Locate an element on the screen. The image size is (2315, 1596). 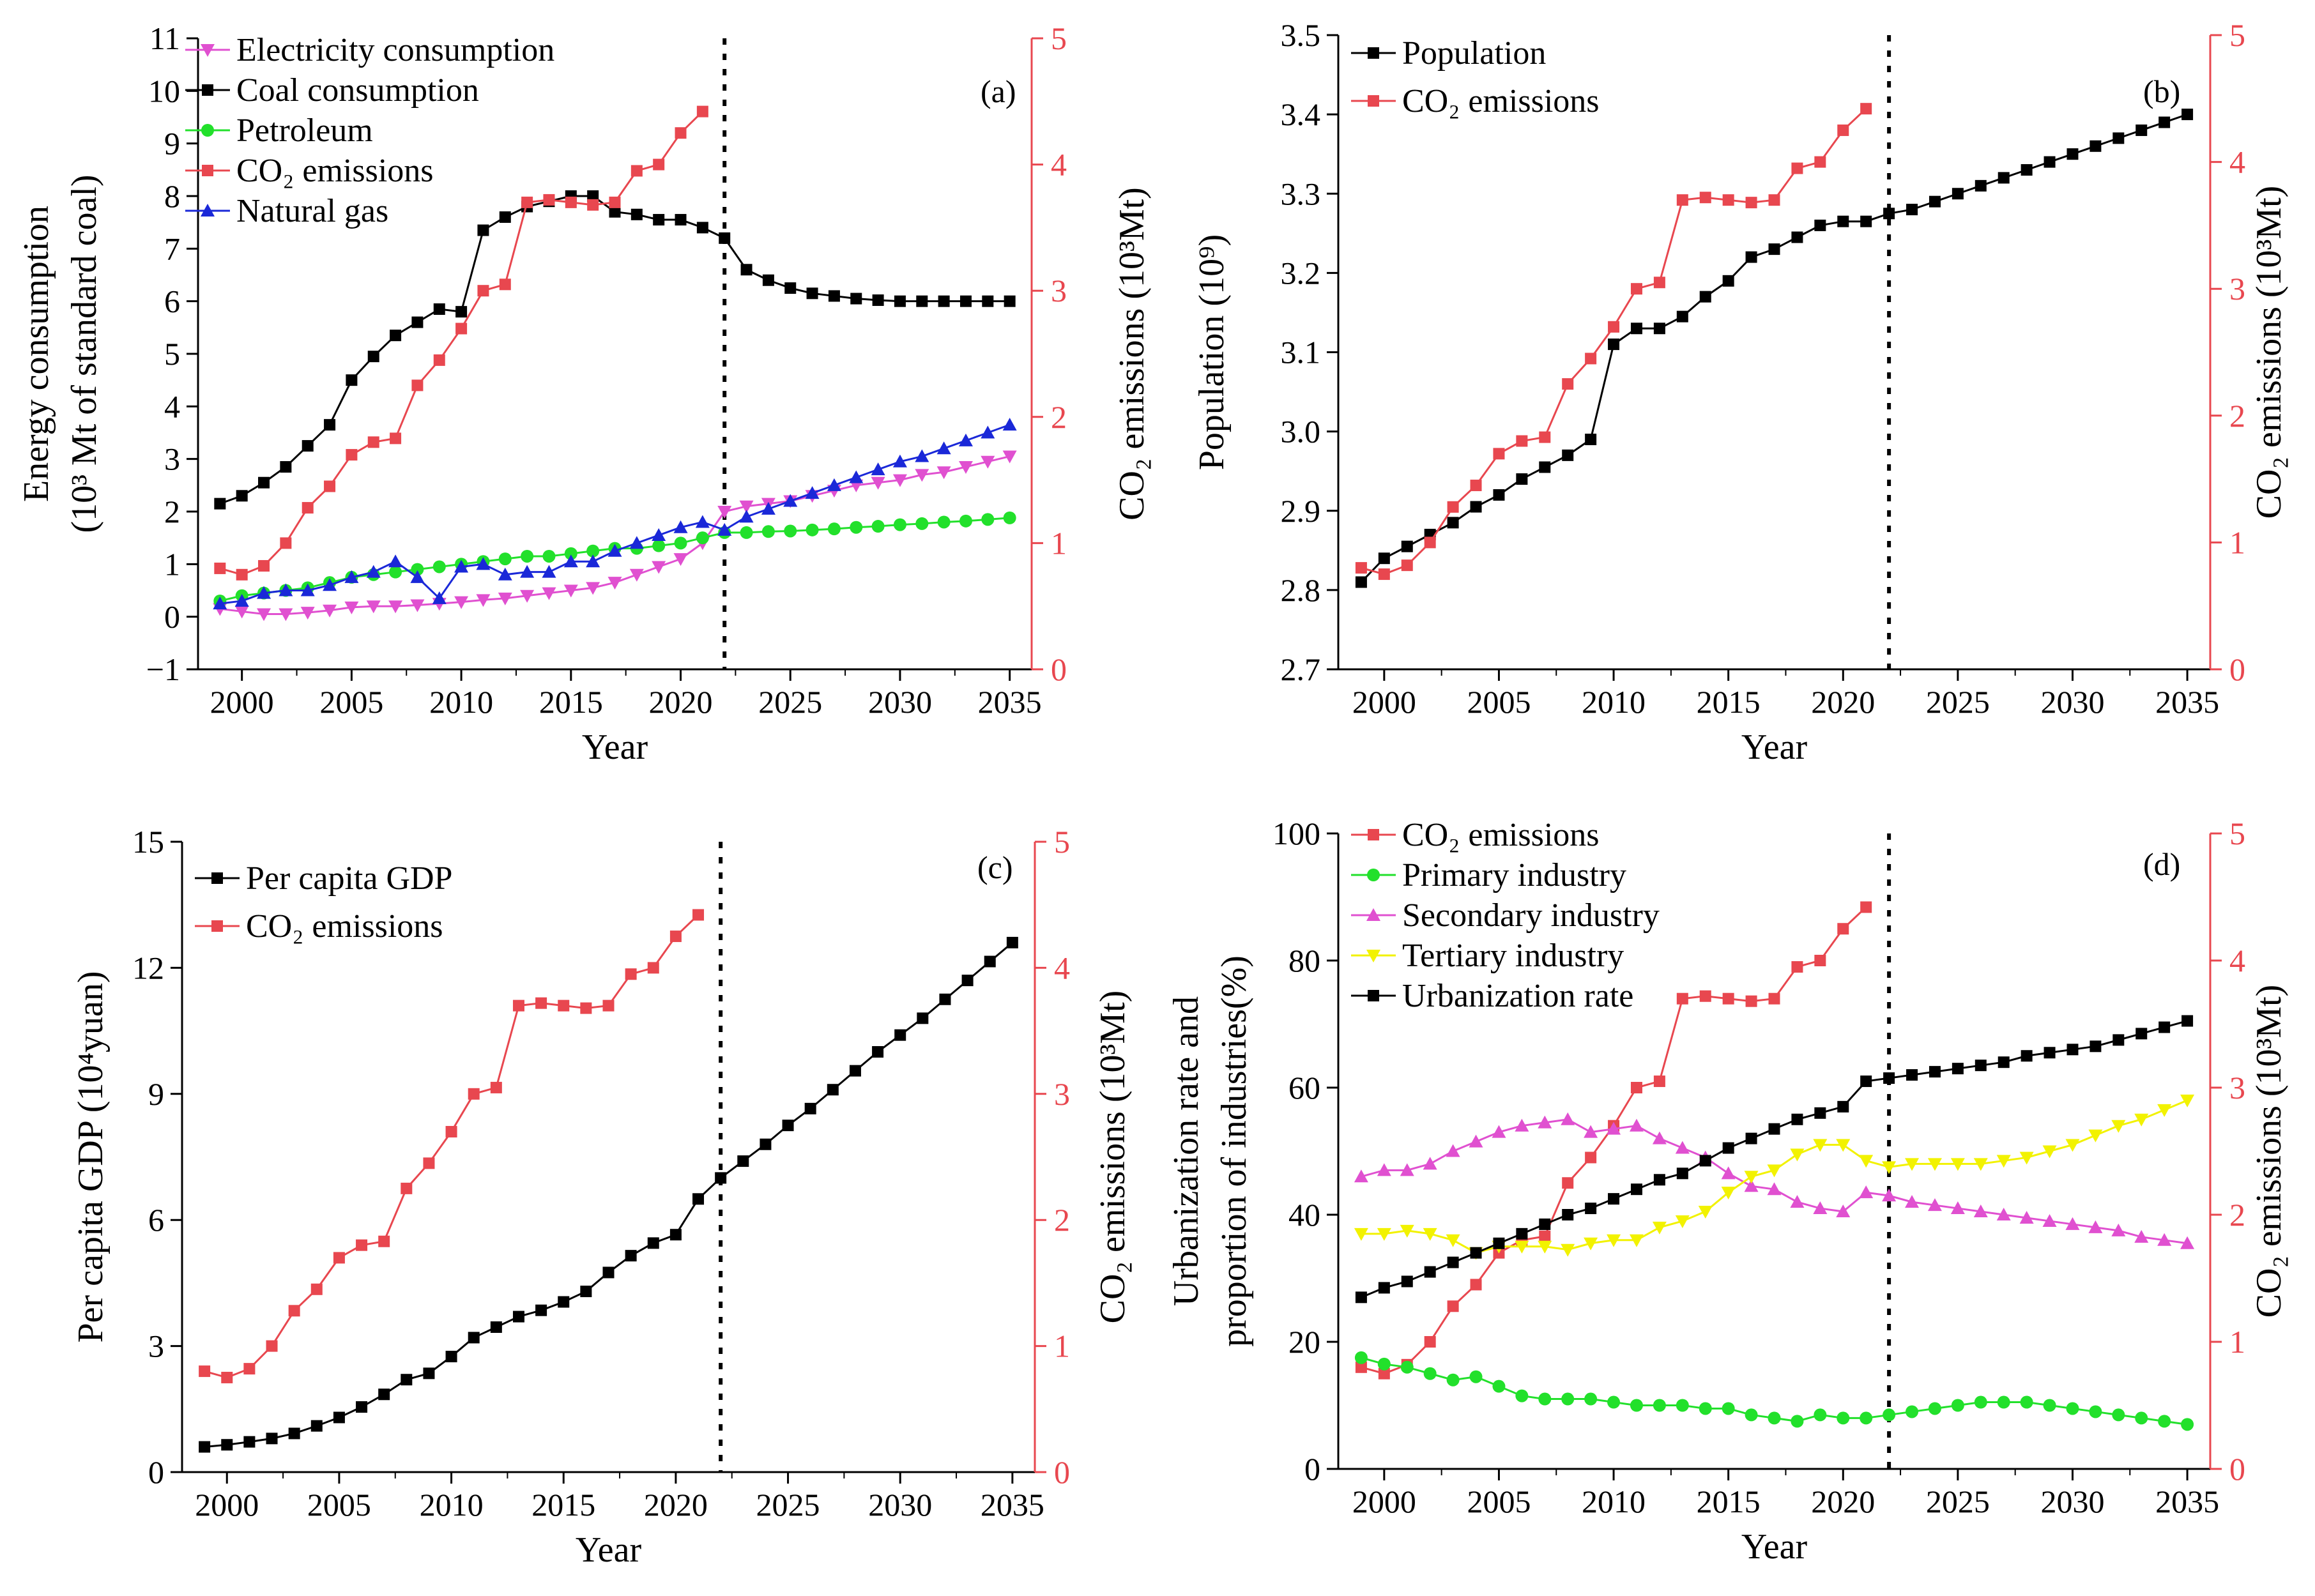
y-right-tick-label: 2 is located at coordinates (1059, 417).